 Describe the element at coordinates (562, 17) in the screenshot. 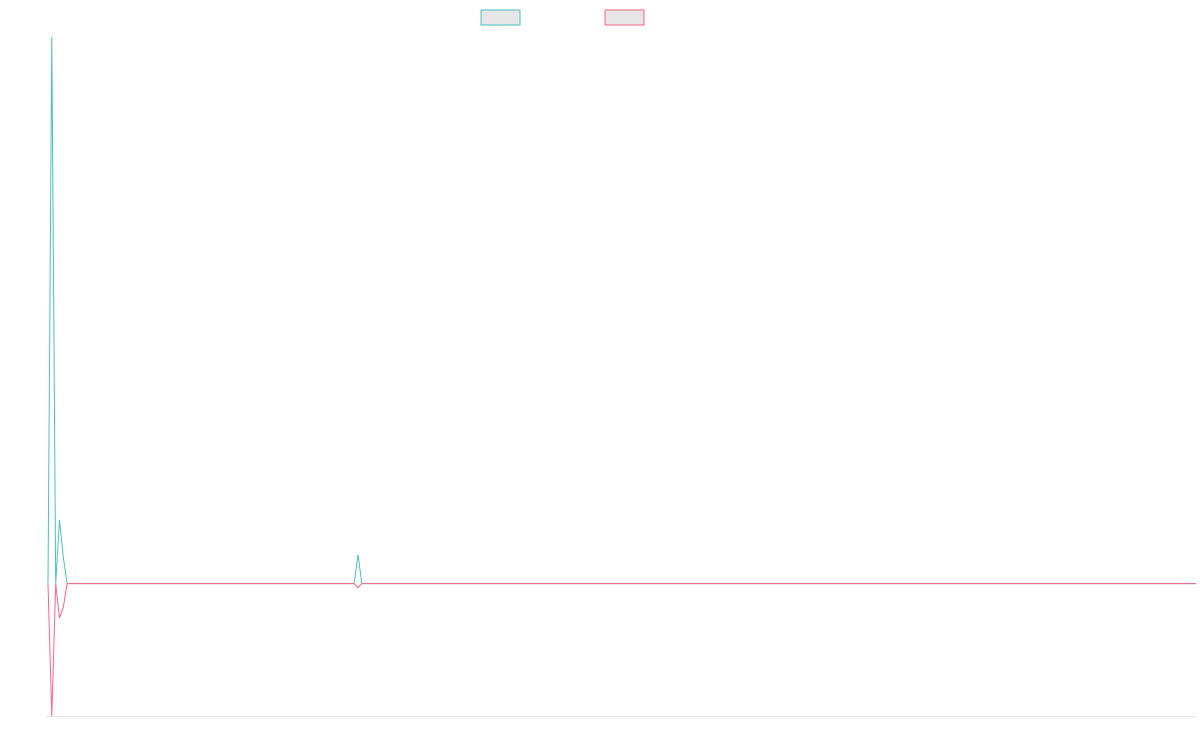

I see `legend` at that location.